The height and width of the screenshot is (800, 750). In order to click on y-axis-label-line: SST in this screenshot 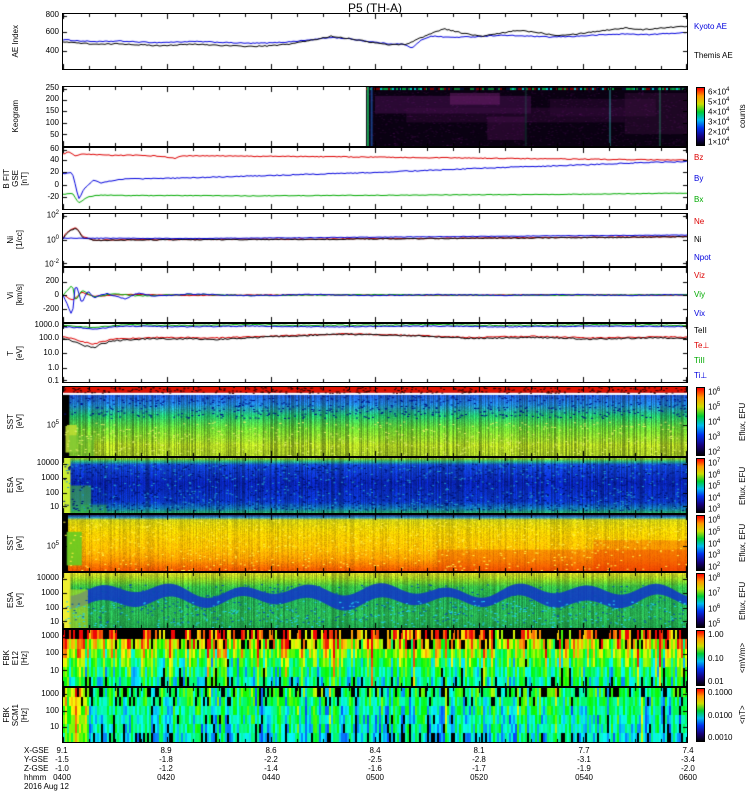, I will do `click(10, 543)`.